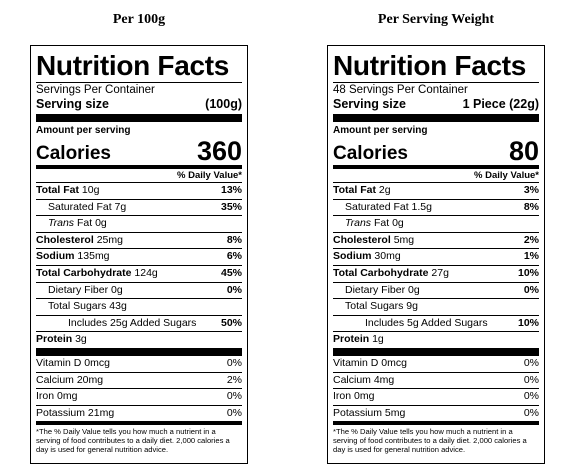 This screenshot has height=472, width=579. What do you see at coordinates (139, 323) in the screenshot?
I see `added-sugars-row: Includes 25g Added Sugars 50%` at bounding box center [139, 323].